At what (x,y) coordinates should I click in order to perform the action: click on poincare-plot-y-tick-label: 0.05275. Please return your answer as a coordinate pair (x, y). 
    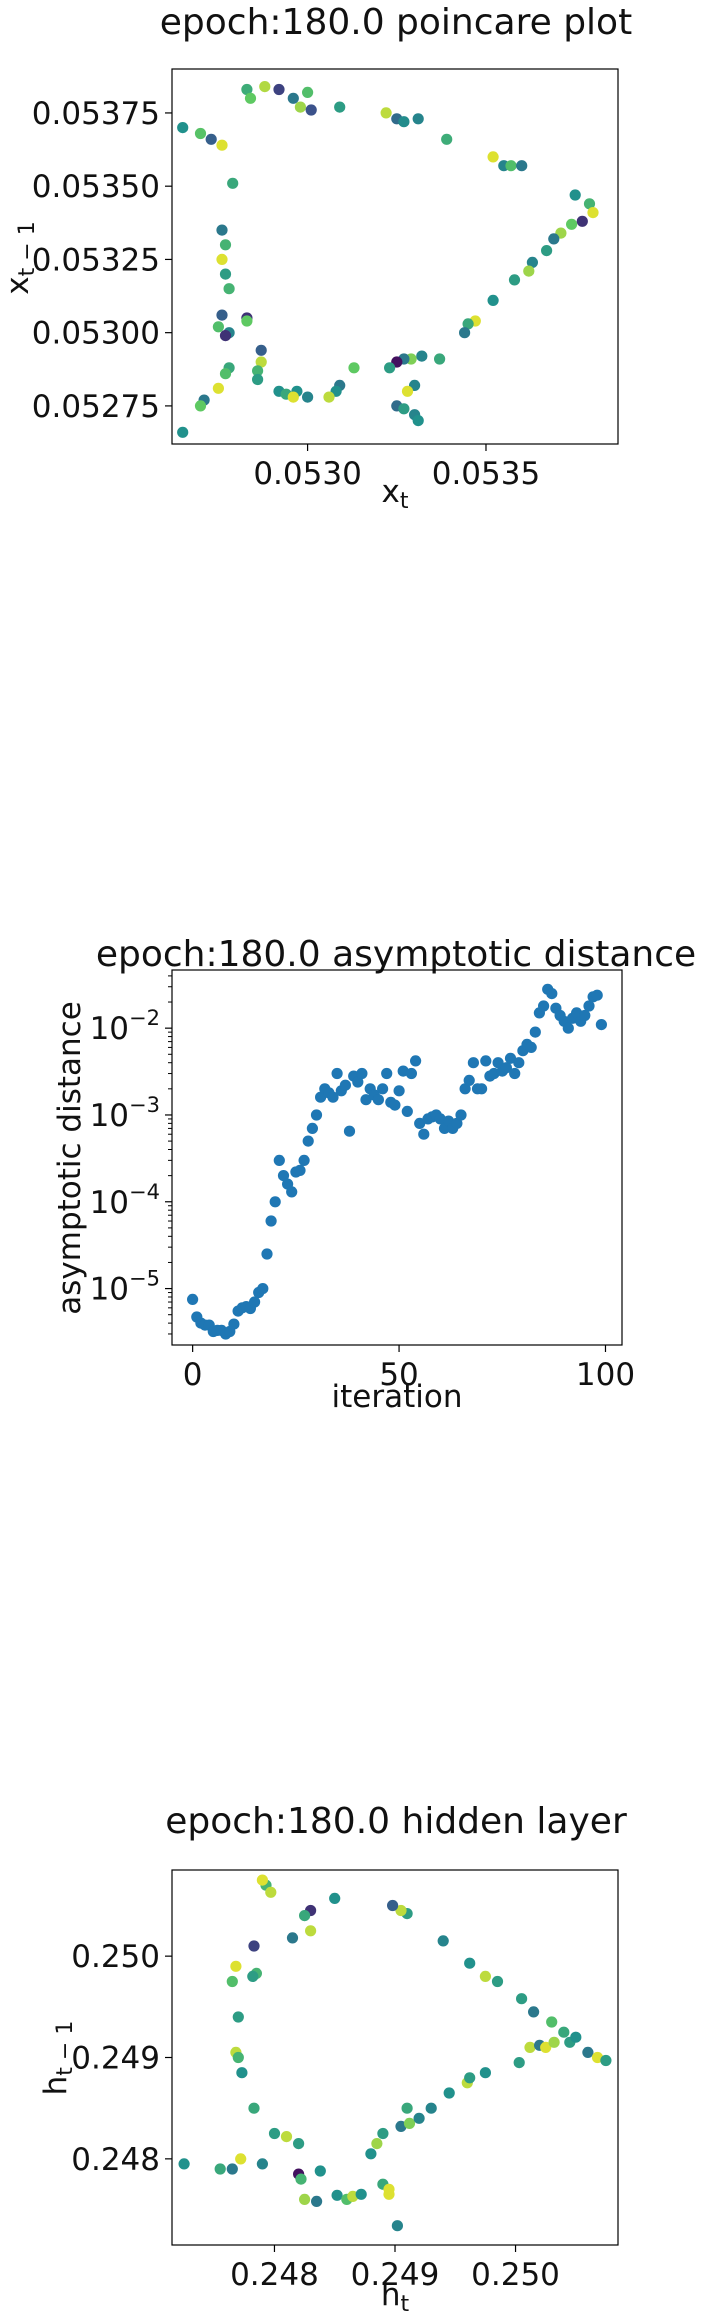
    Looking at the image, I should click on (96, 407).